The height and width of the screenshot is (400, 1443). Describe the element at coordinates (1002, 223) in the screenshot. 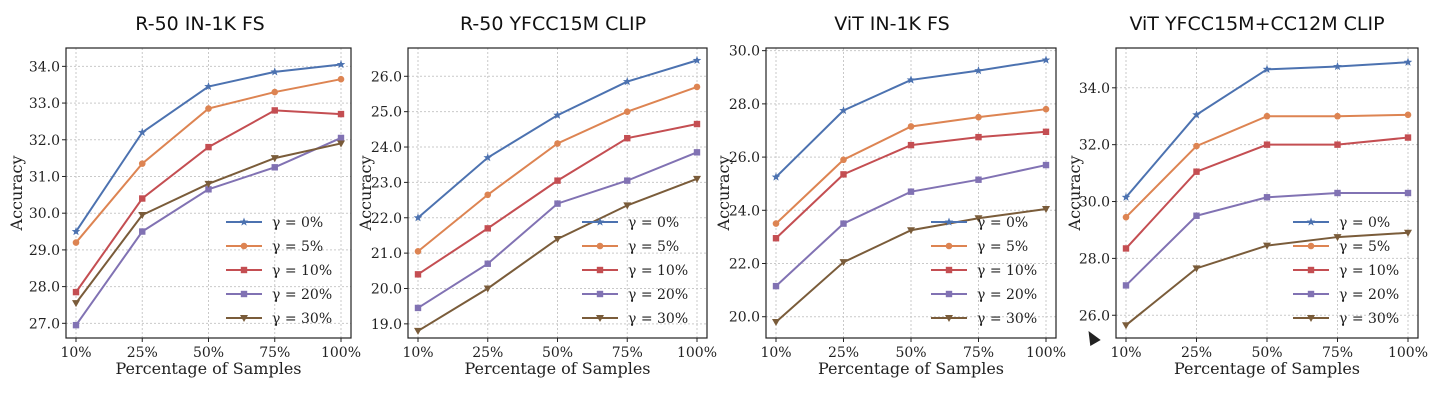

I see `legend-entry: γ = 0%` at that location.